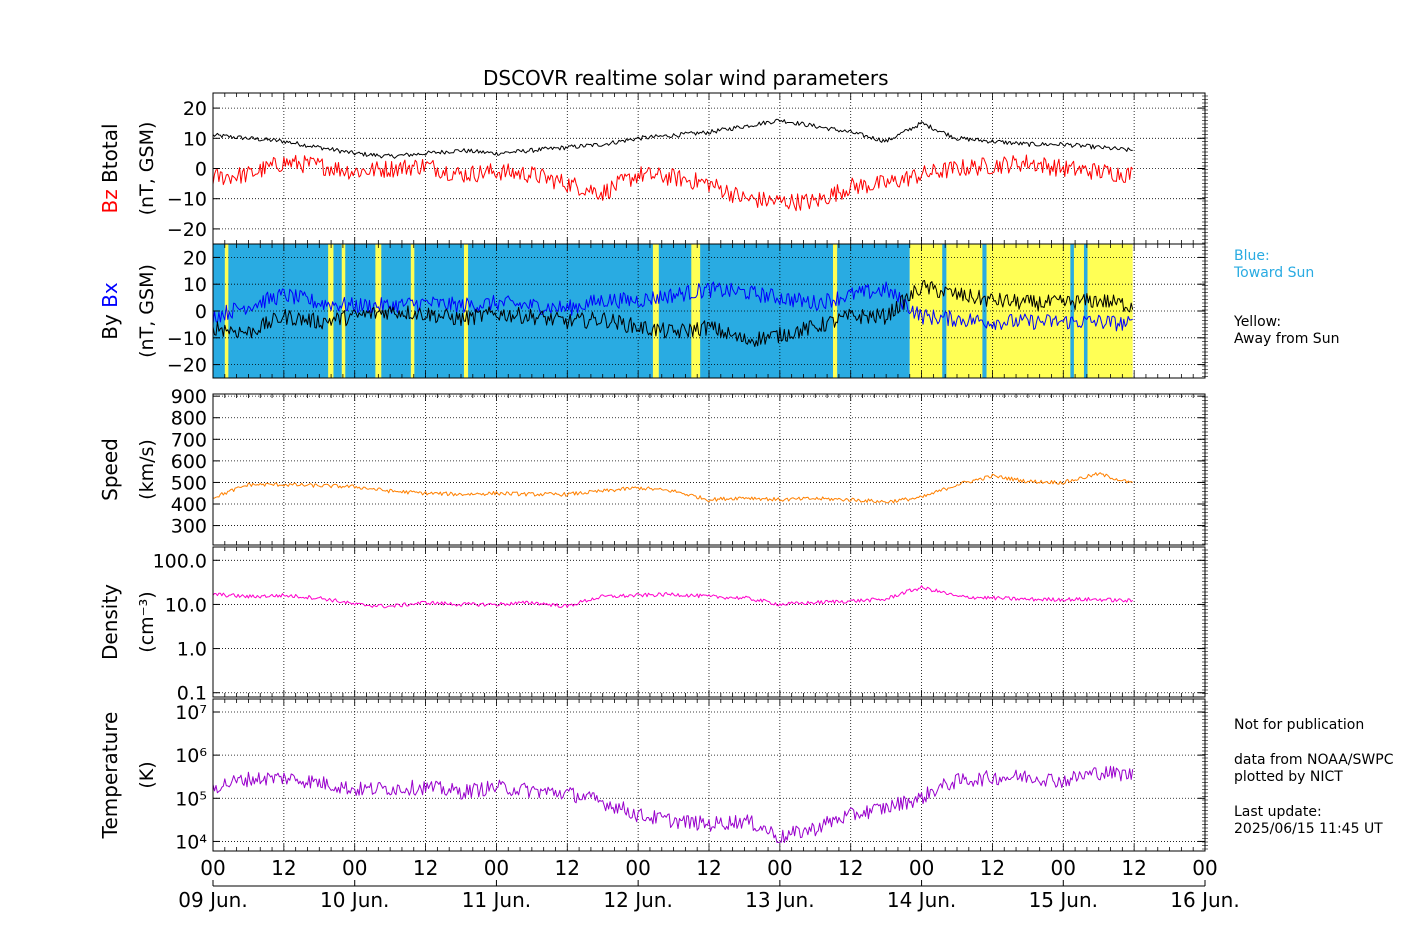 This screenshot has width=1417, height=944. Describe the element at coordinates (191, 842) in the screenshot. I see `y-tick-label: 10⁴` at that location.